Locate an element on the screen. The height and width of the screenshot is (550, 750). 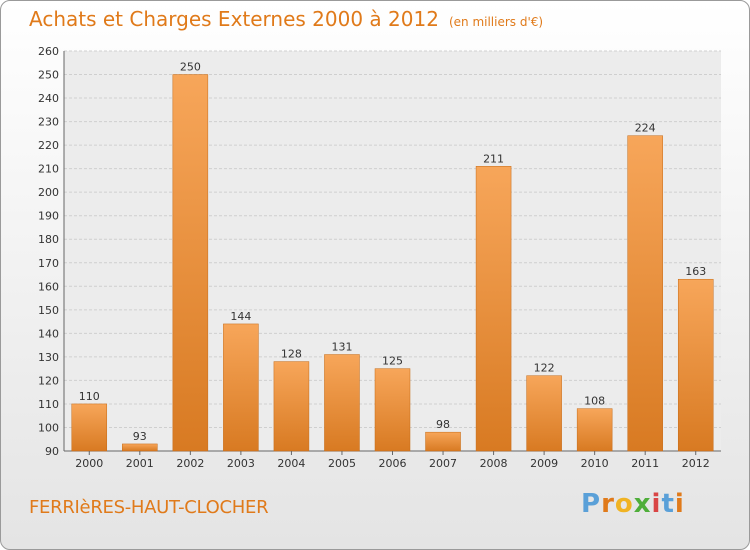
y-tick-label: 250 is located at coordinates (48, 75).